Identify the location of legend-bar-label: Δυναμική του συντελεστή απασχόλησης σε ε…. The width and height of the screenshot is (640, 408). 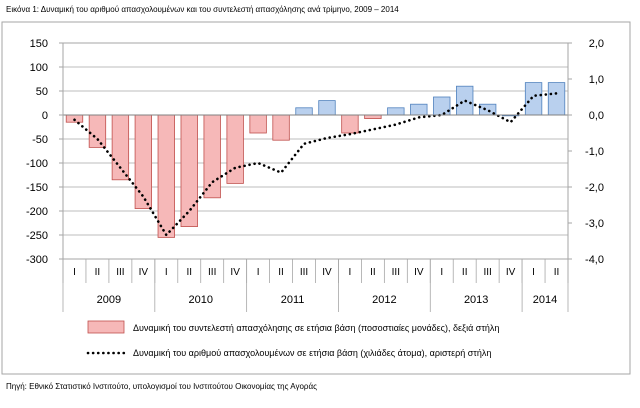
(316, 328).